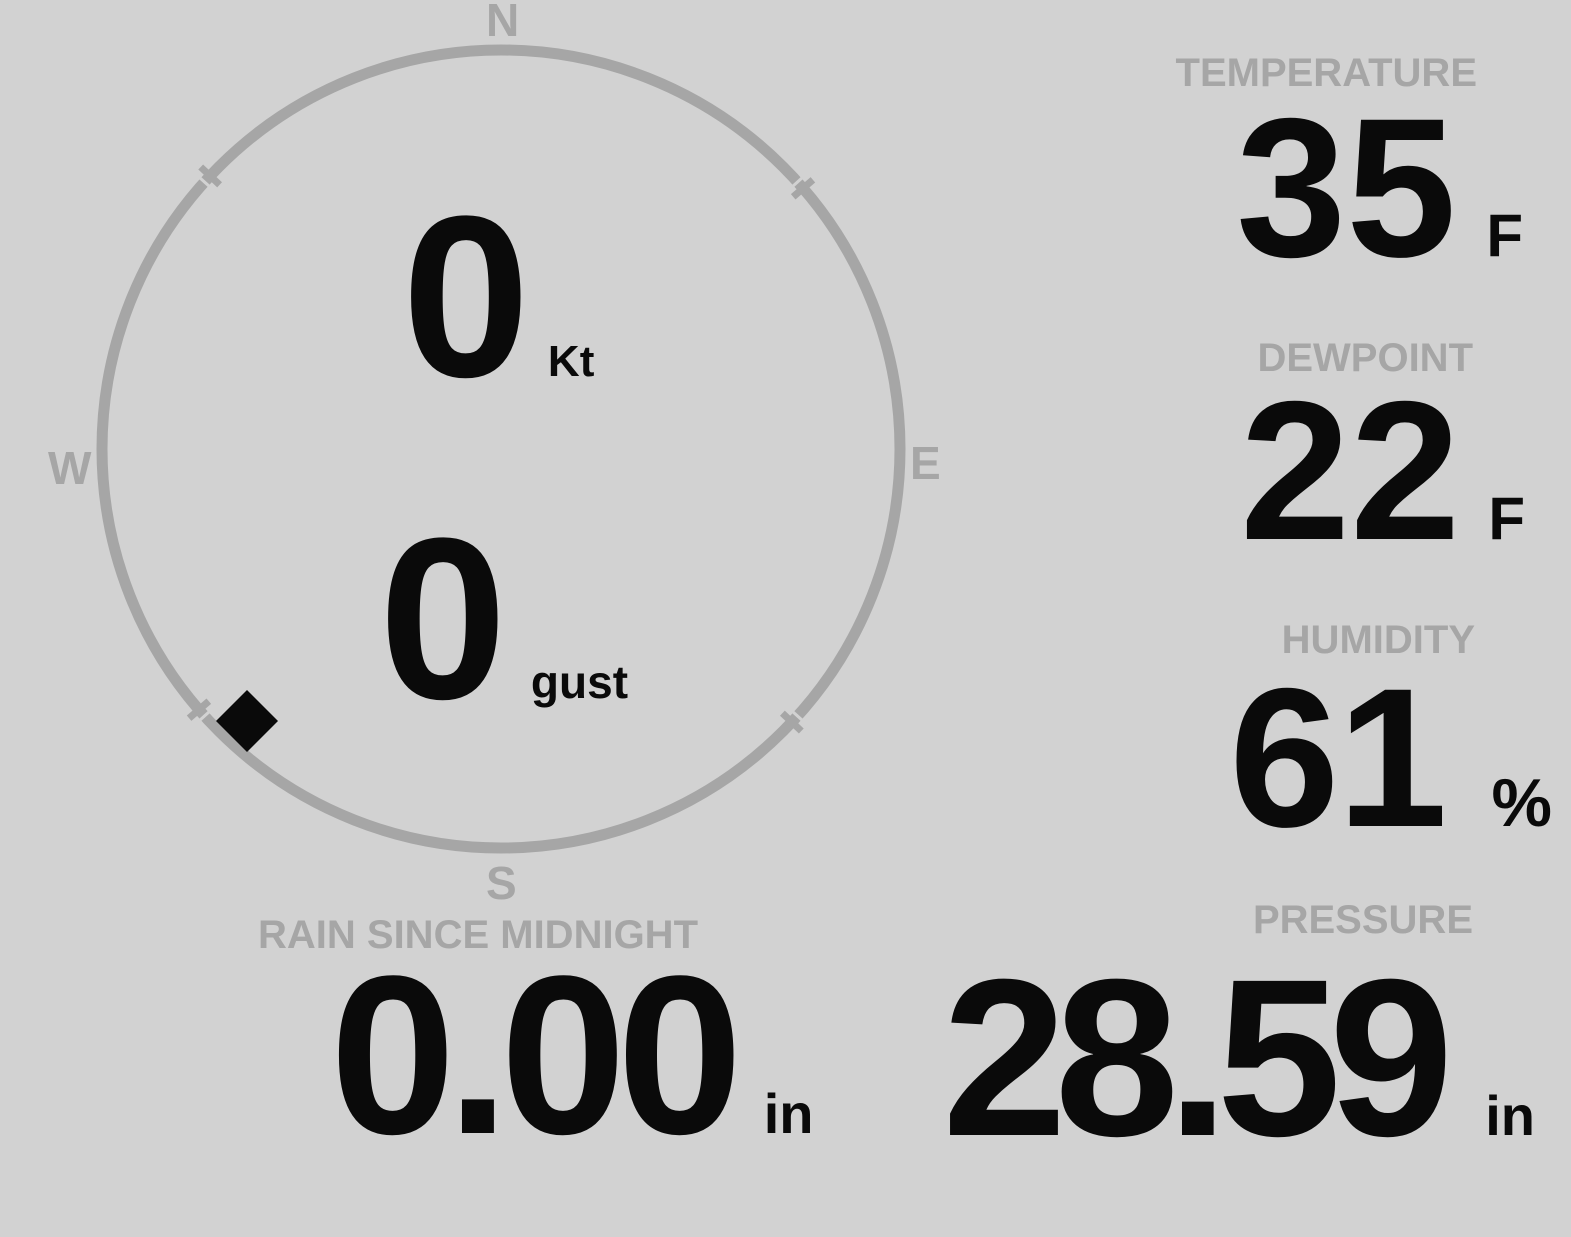 Image resolution: width=1571 pixels, height=1237 pixels. What do you see at coordinates (1362, 920) in the screenshot?
I see `pressure-label: PRESSURE` at bounding box center [1362, 920].